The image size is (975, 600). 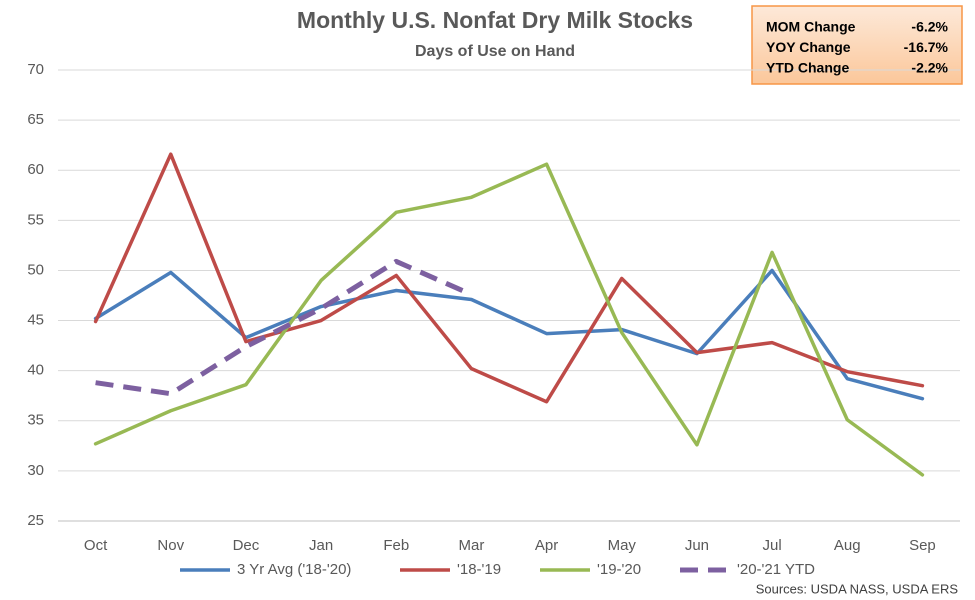 I want to click on y-tick-label: 55, so click(x=35, y=219).